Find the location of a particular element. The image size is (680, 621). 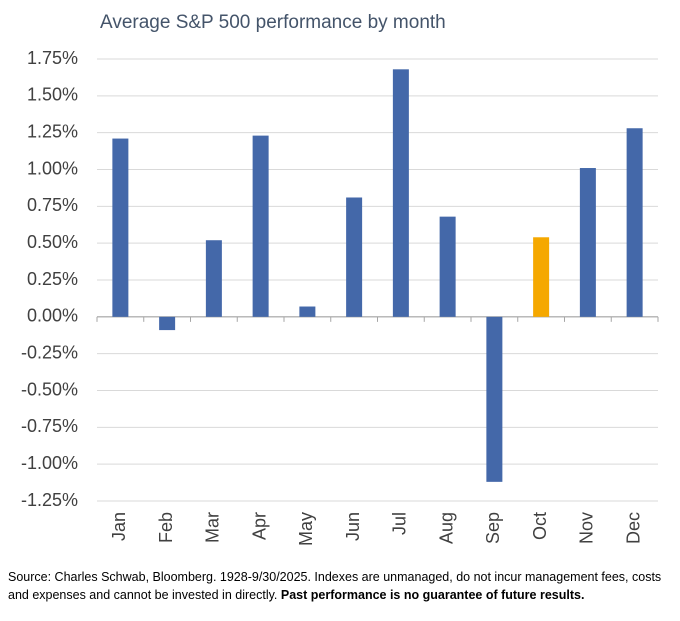

y-tick-label: 0.25% is located at coordinates (52, 279).